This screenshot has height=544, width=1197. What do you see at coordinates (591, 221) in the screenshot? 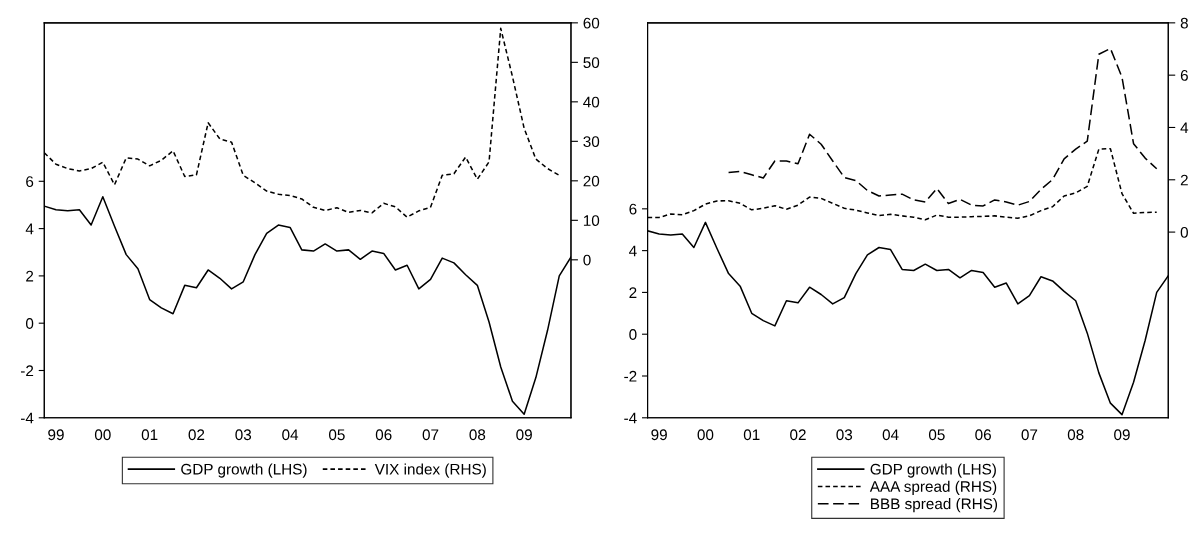
I see `y2-tick-label: 10` at bounding box center [591, 221].